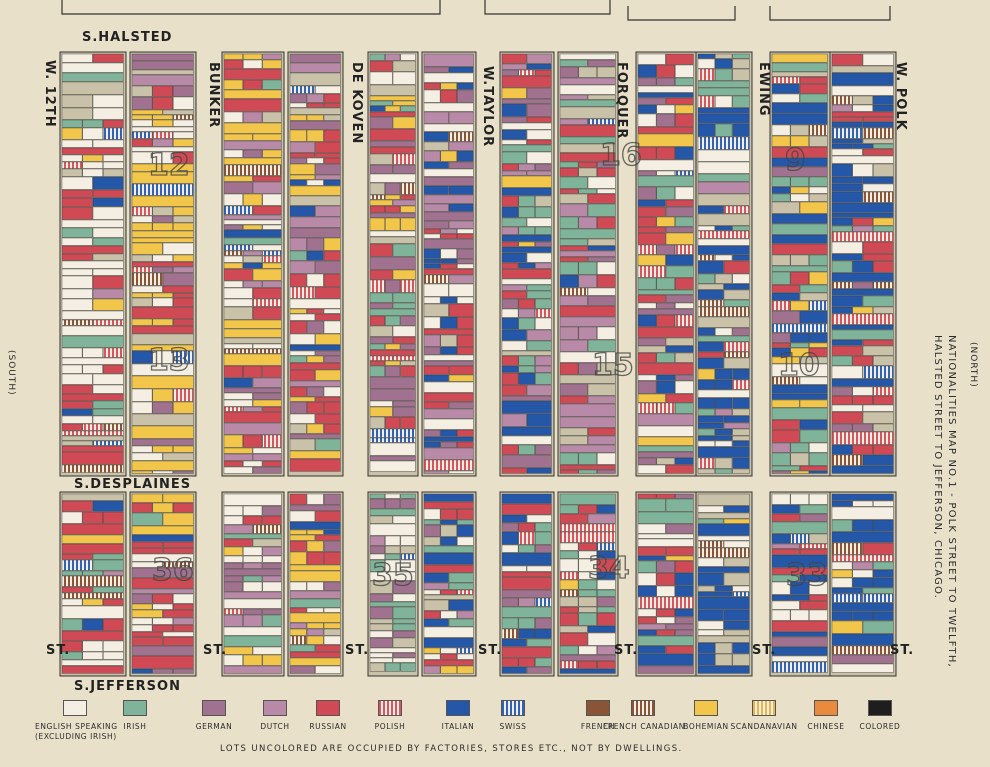 Image resolution: width=990 pixels, height=767 pixels. Describe the element at coordinates (880, 716) in the screenshot. I see `legend-item-colored: COLORED` at that location.